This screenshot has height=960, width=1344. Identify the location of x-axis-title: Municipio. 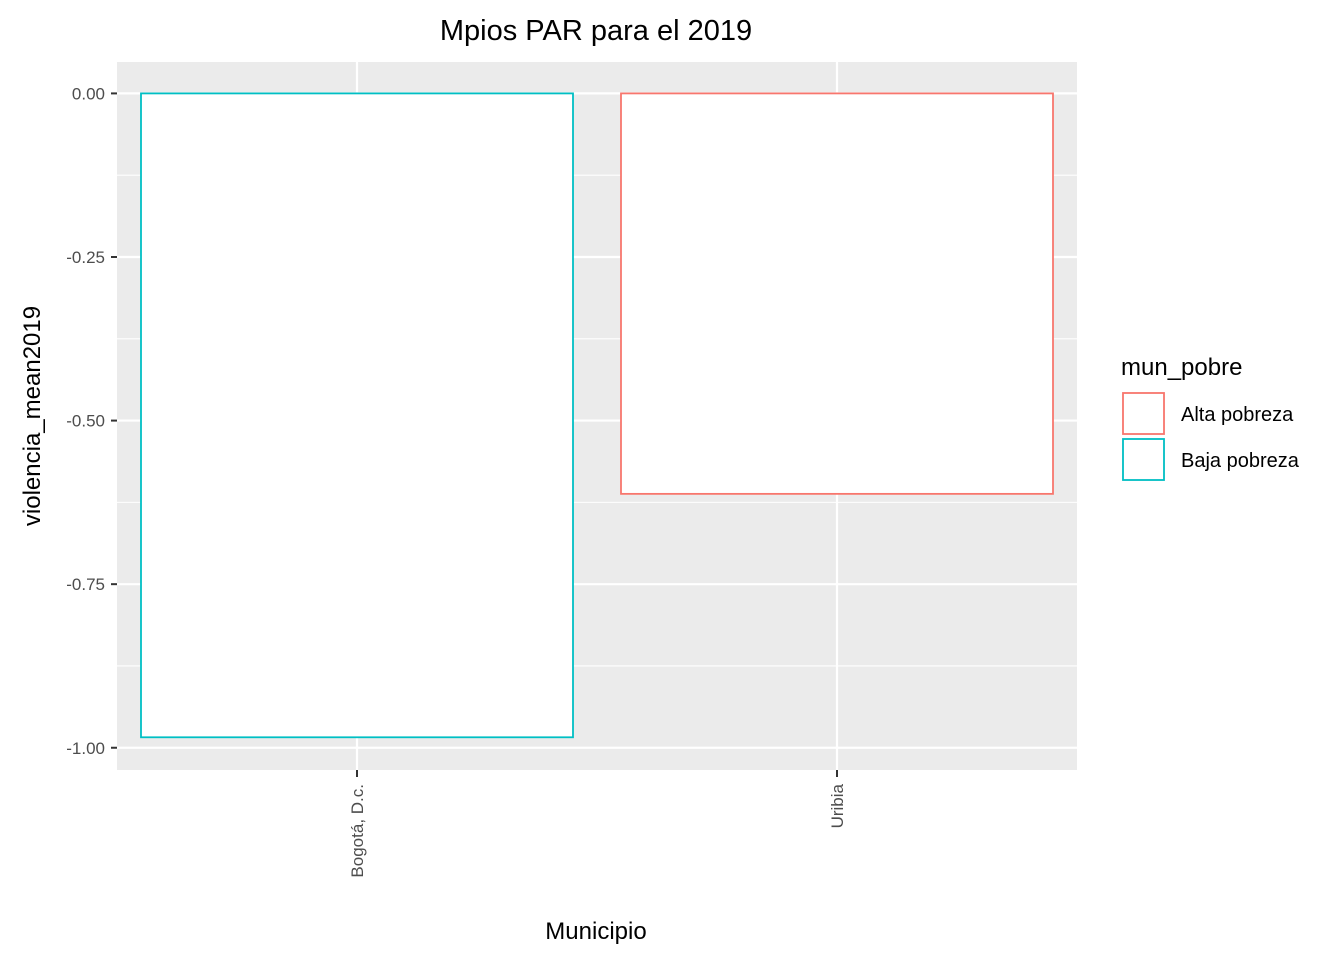
(595, 931).